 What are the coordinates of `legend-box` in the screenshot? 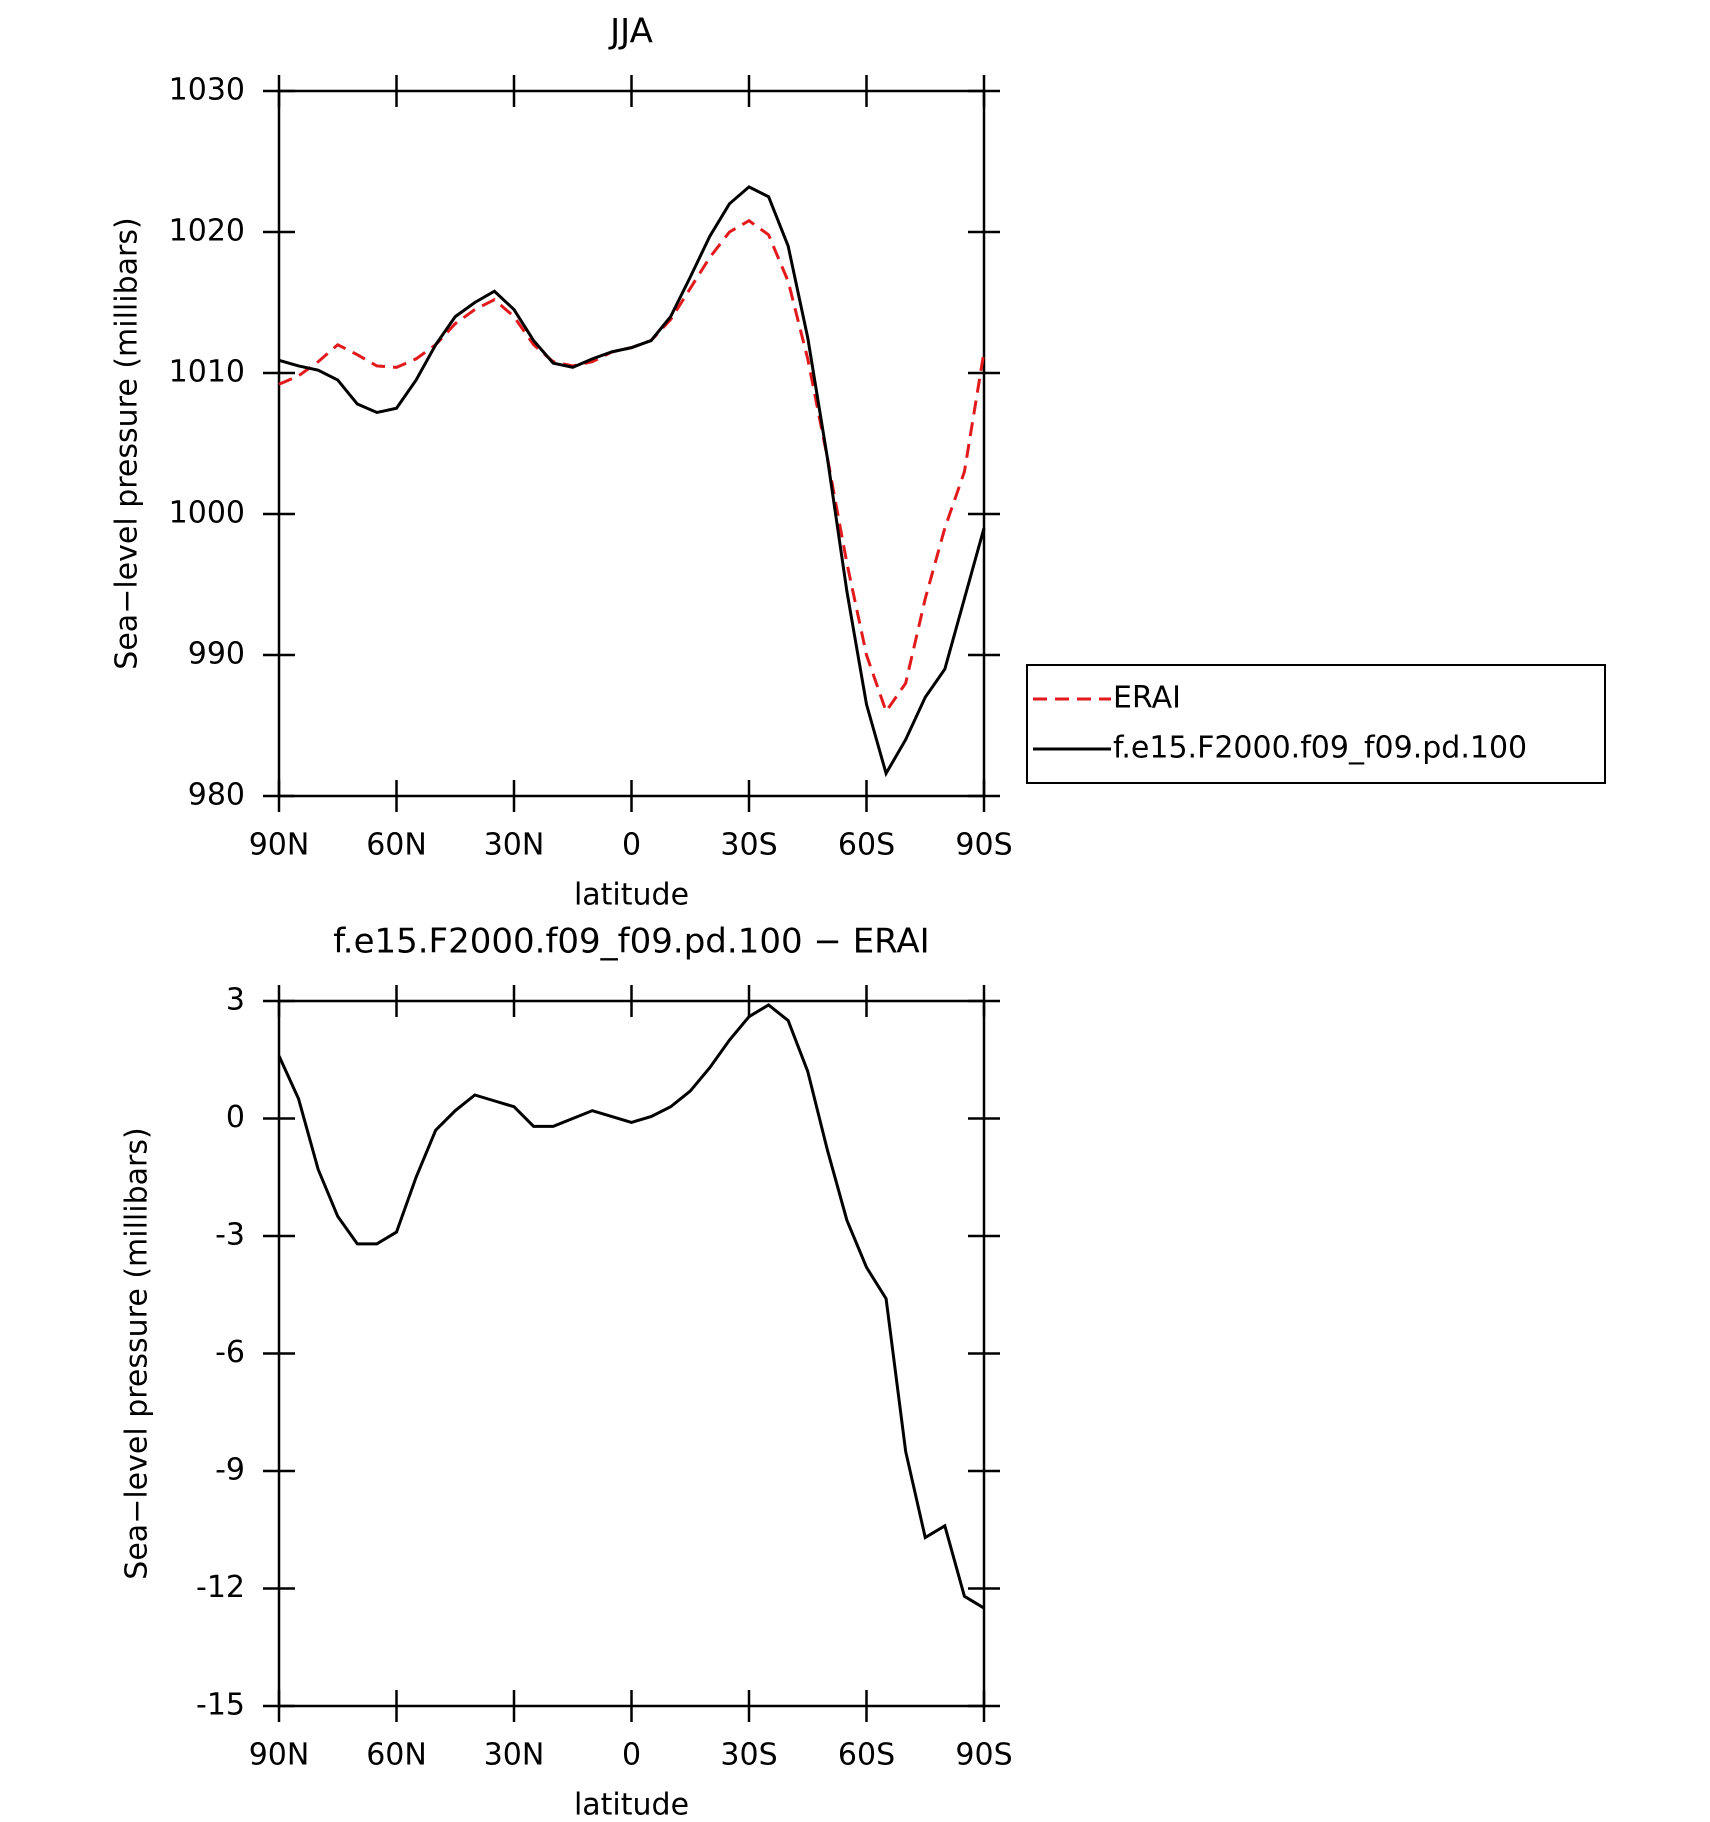 It's located at (1316, 724).